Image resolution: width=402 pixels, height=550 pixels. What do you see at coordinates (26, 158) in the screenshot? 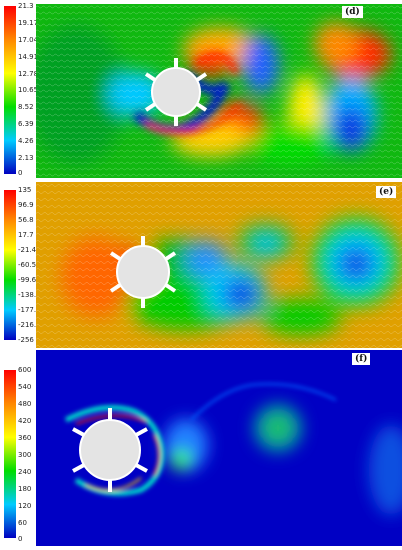
I see `colorbar-tick: 2.13` at bounding box center [26, 158].